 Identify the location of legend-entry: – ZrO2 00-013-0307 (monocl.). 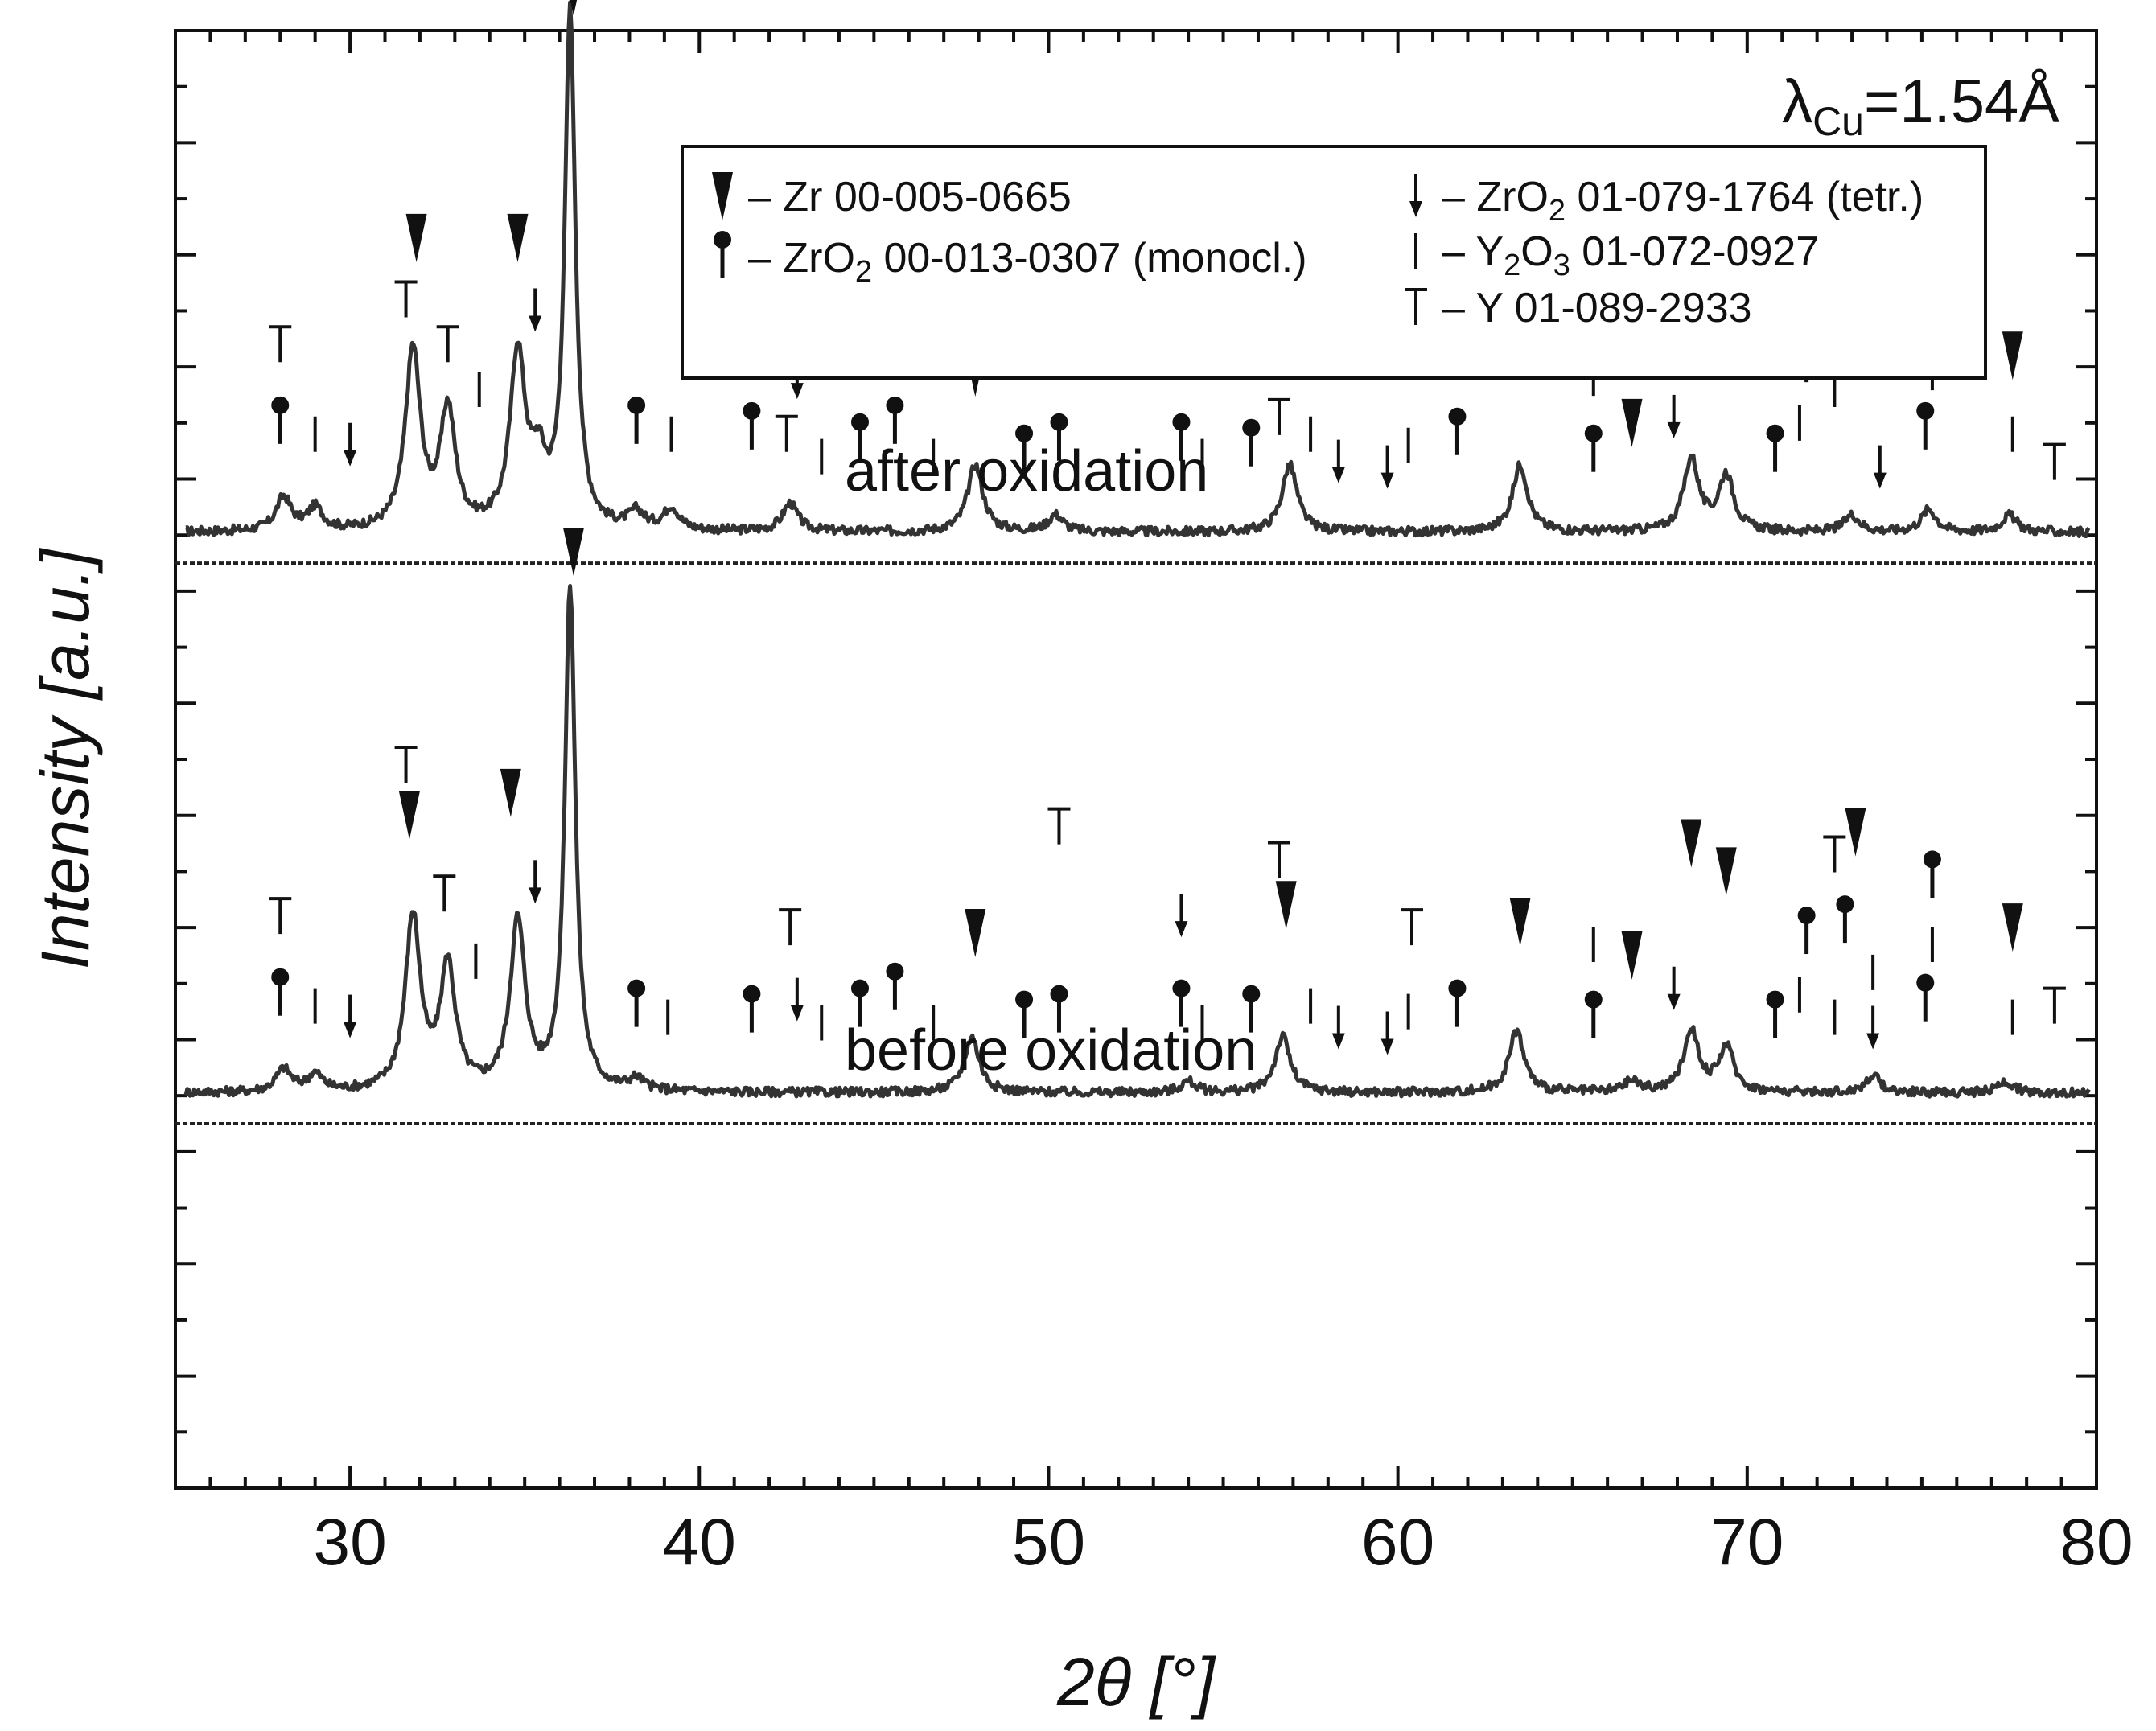
(1027, 262).